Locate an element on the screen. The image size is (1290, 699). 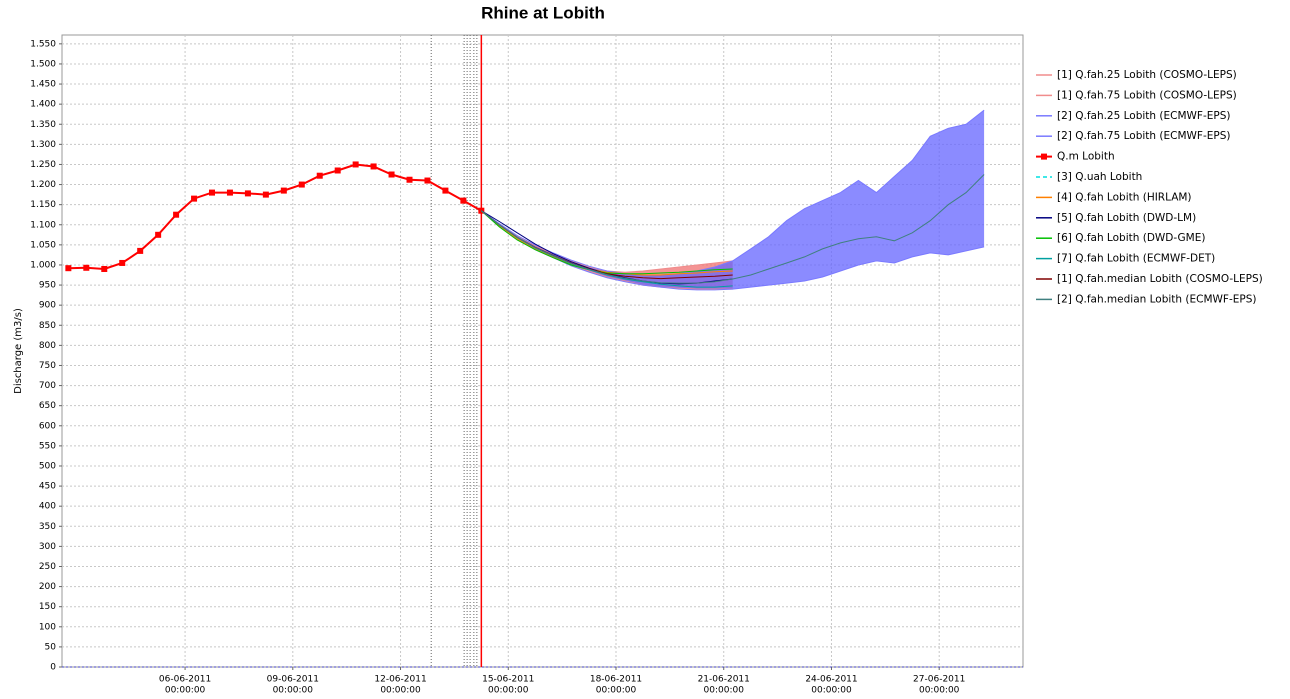
y-tick-label: 1.150 is located at coordinates (43, 205).